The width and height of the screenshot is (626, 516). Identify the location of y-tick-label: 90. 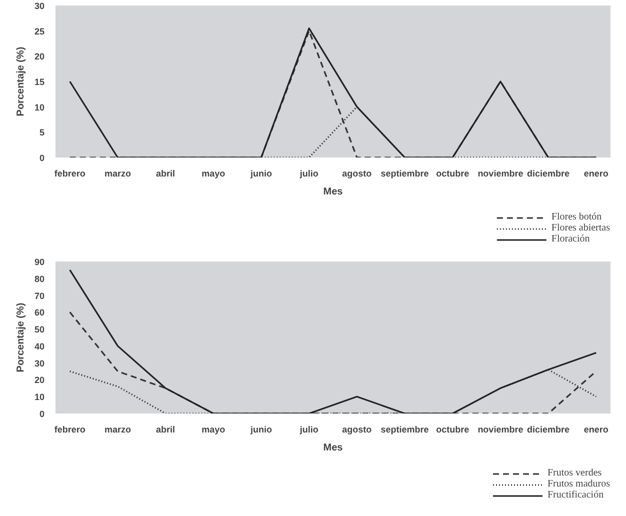
(39, 262).